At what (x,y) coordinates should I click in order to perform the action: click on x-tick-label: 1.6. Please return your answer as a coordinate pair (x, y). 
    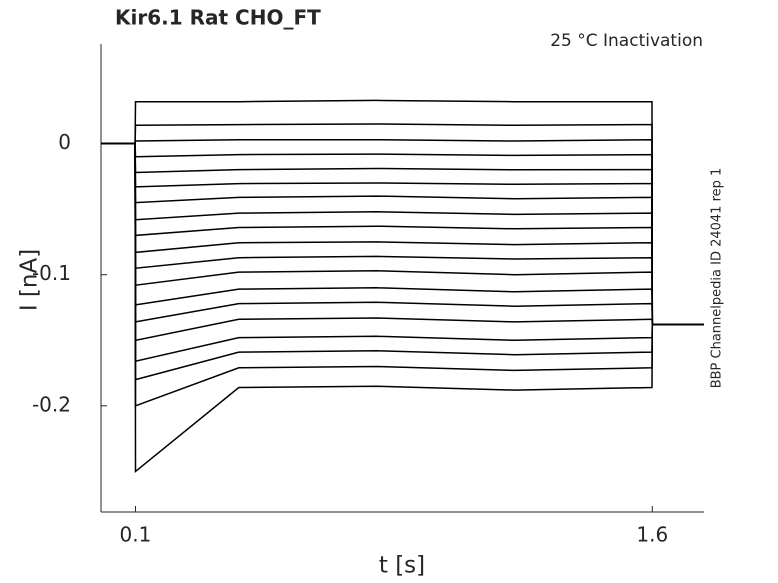
    Looking at the image, I should click on (652, 535).